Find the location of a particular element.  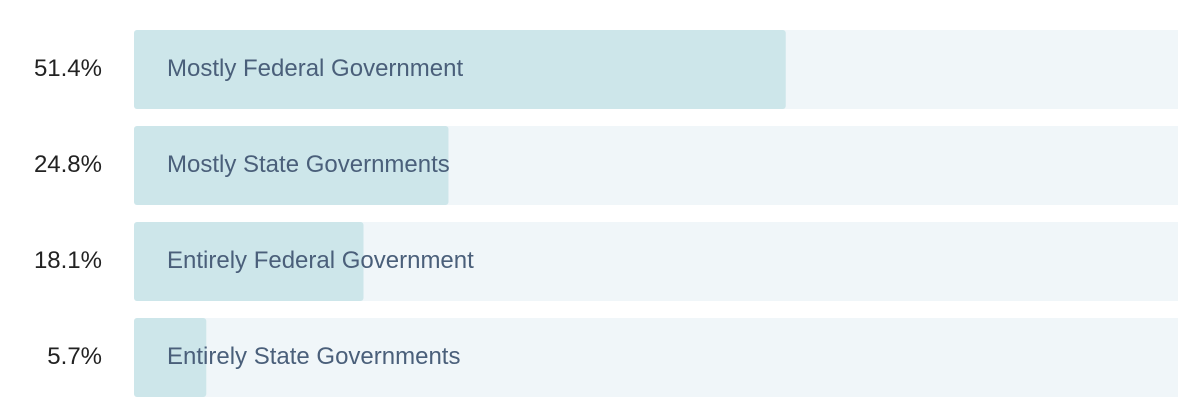

value-label: 5.7% is located at coordinates (74, 356).